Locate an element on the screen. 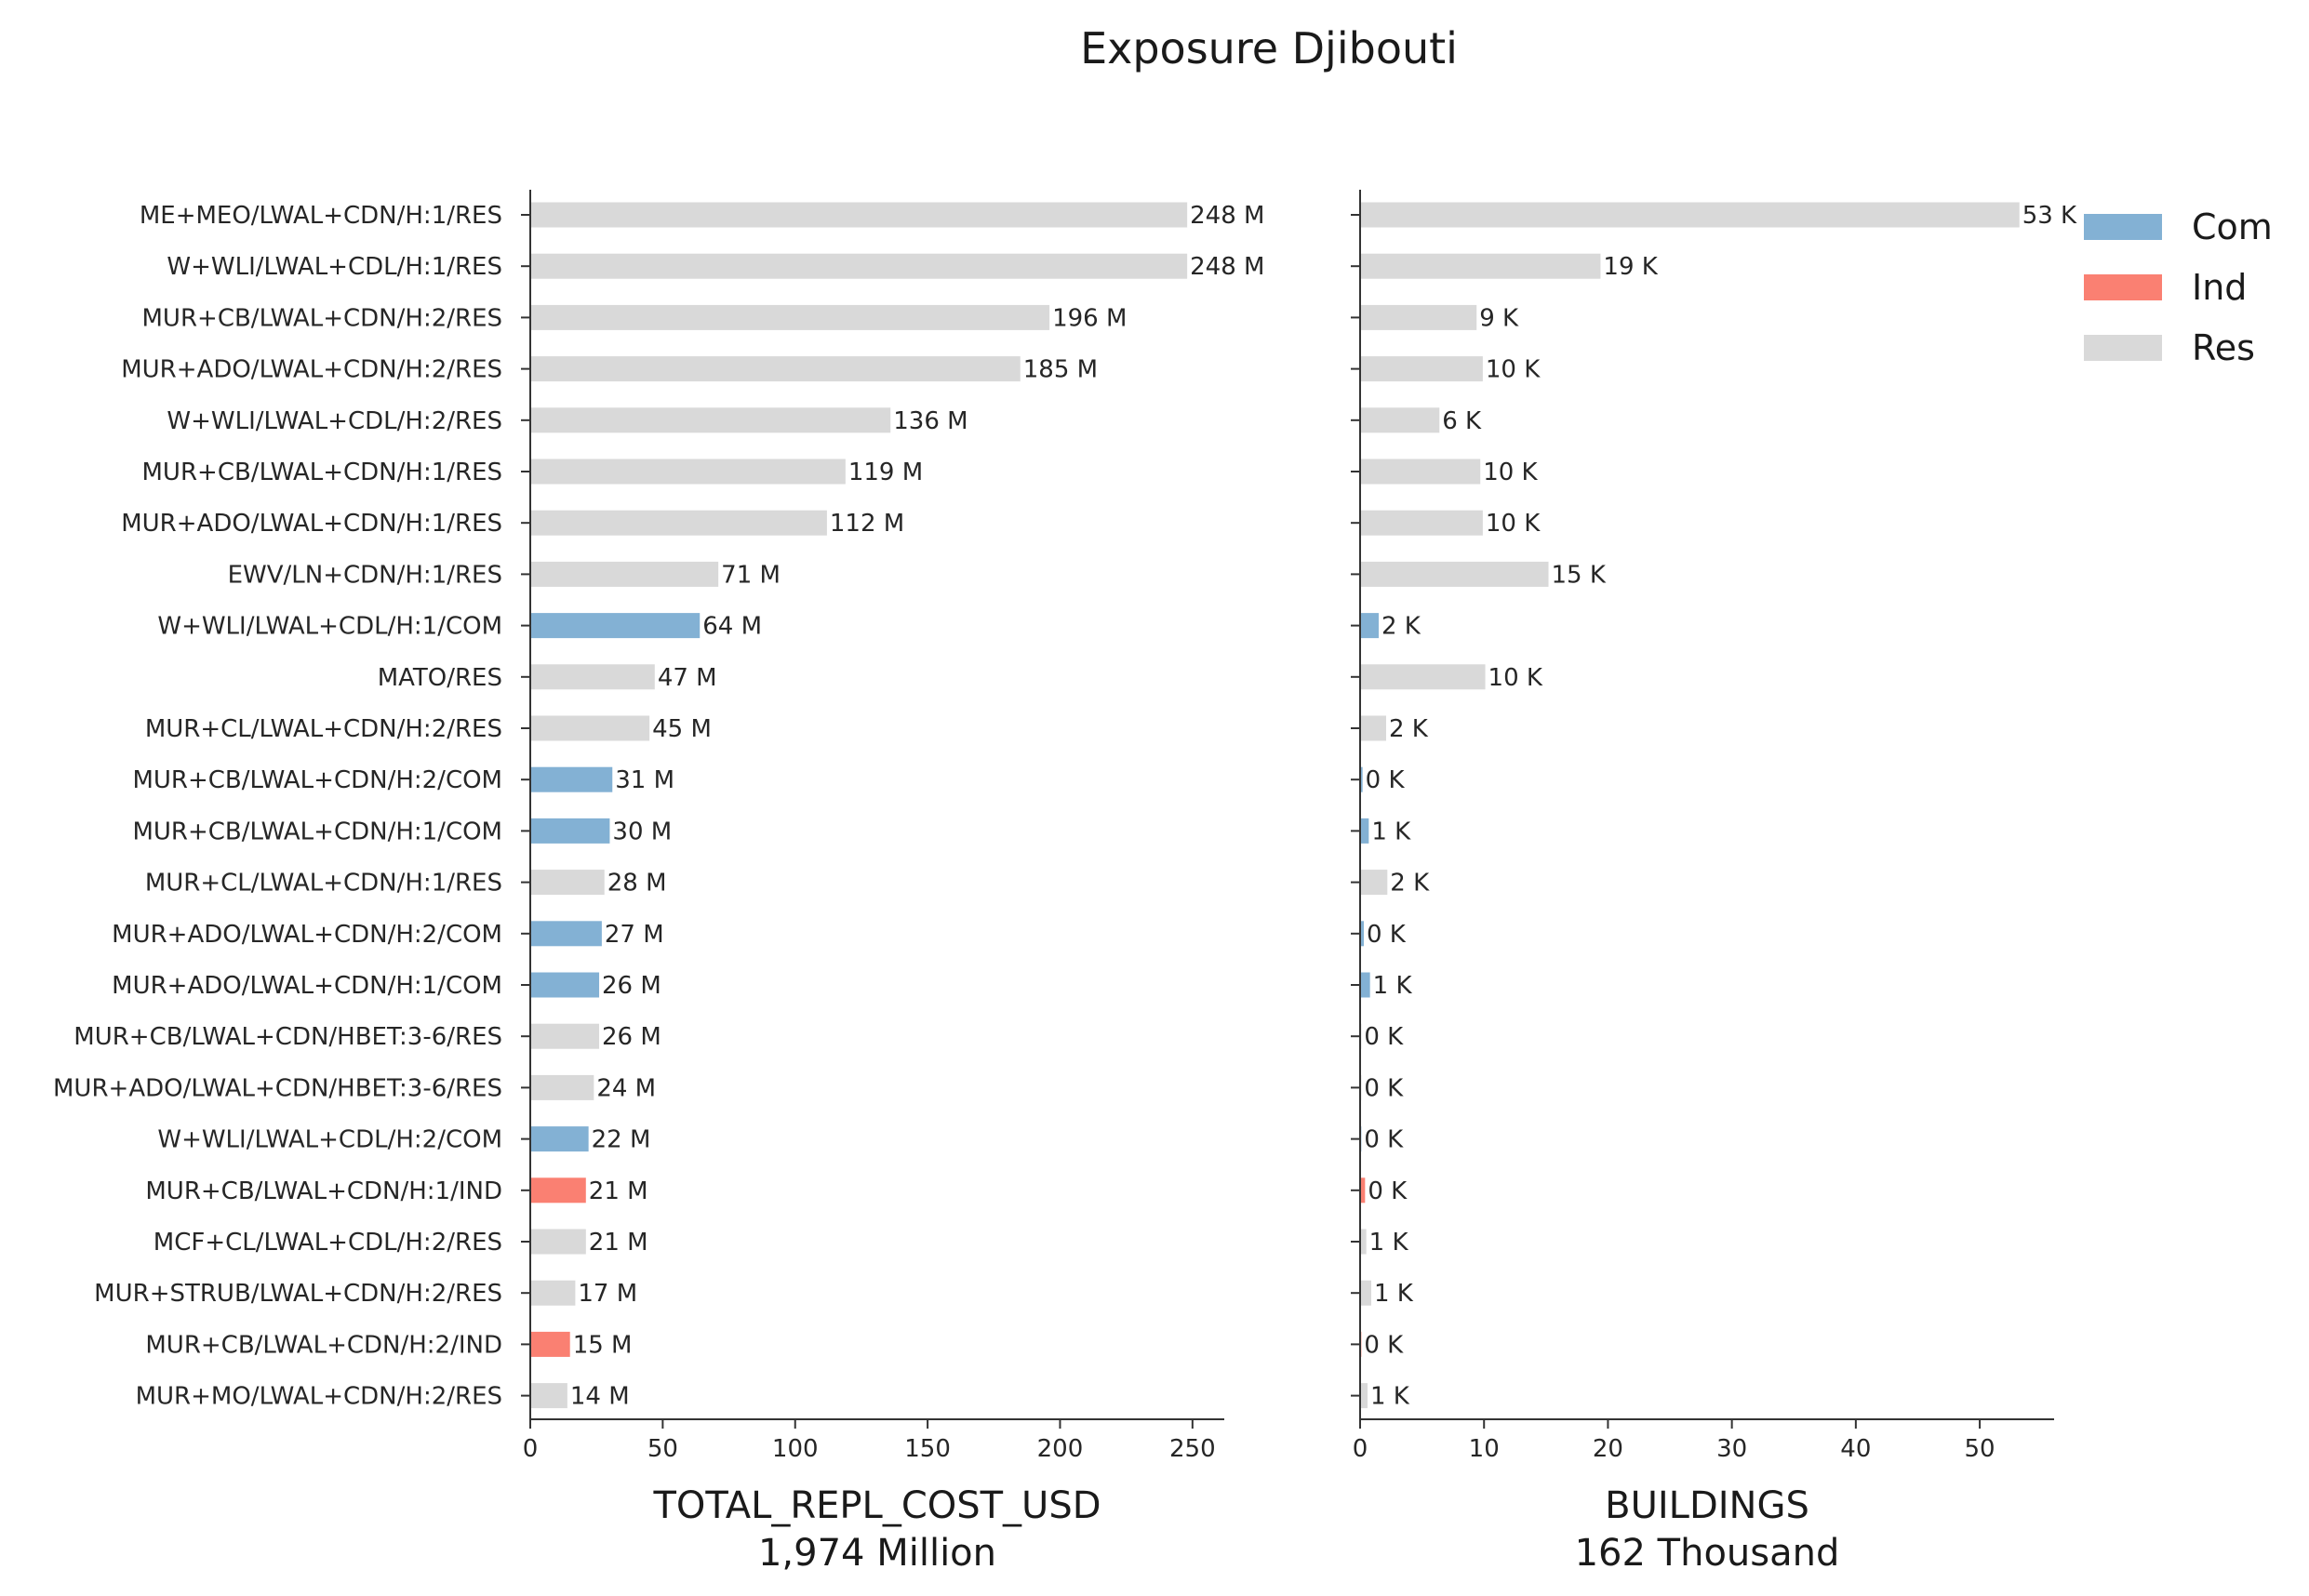 The image size is (2309, 1596). x-axis-subtitle-buildings: 162 Thousand is located at coordinates (1707, 1554).